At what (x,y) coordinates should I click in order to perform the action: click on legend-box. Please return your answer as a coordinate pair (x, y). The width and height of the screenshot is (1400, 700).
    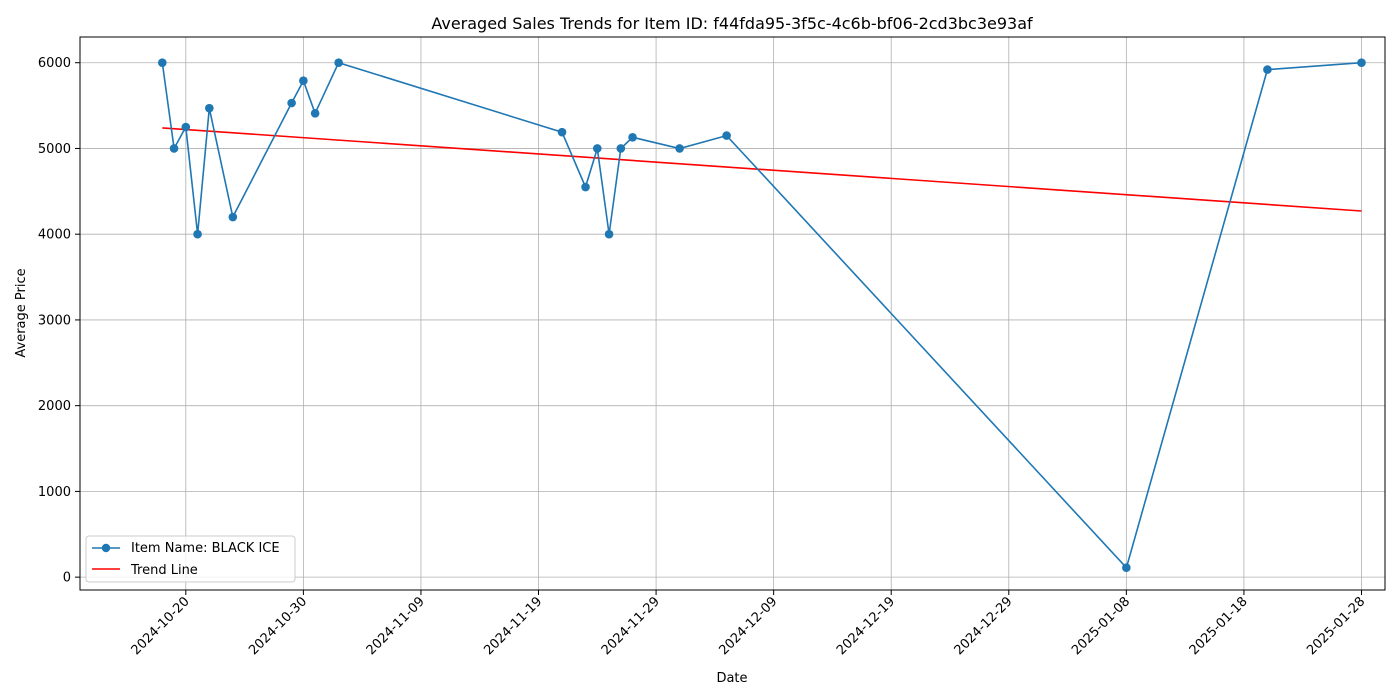
    Looking at the image, I should click on (190, 559).